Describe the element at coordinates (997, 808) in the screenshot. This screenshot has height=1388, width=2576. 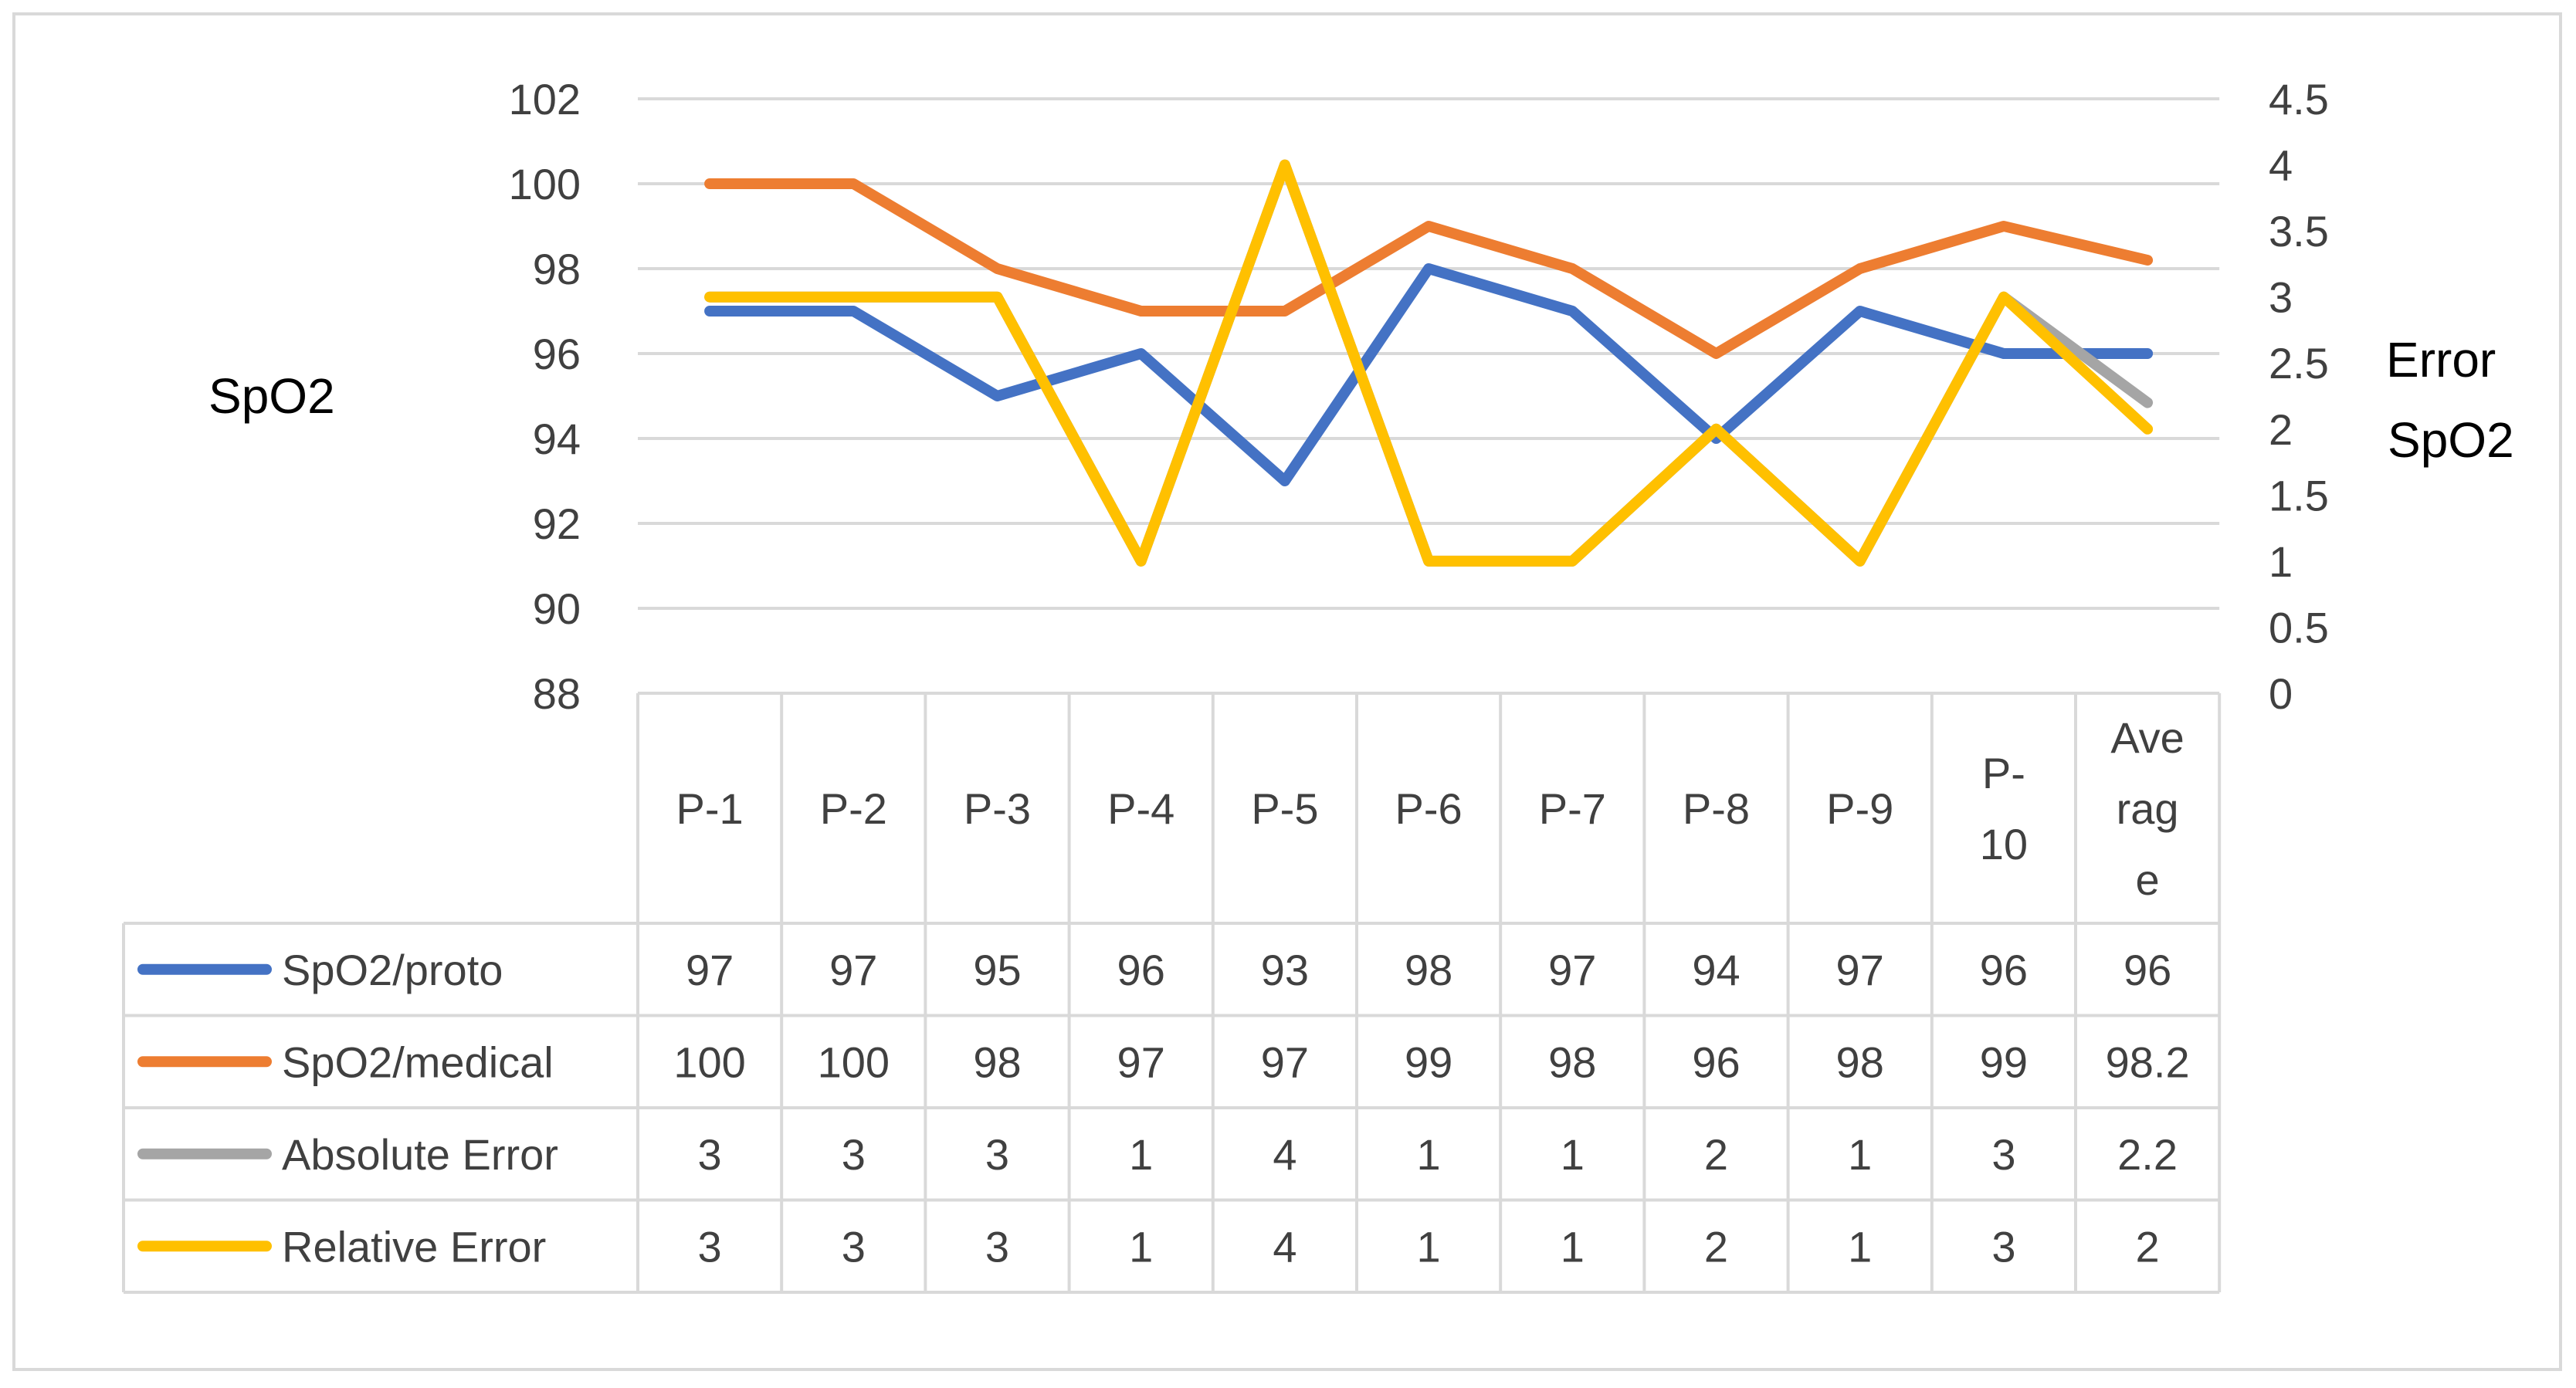
I see `x-tick-label: P-3` at that location.